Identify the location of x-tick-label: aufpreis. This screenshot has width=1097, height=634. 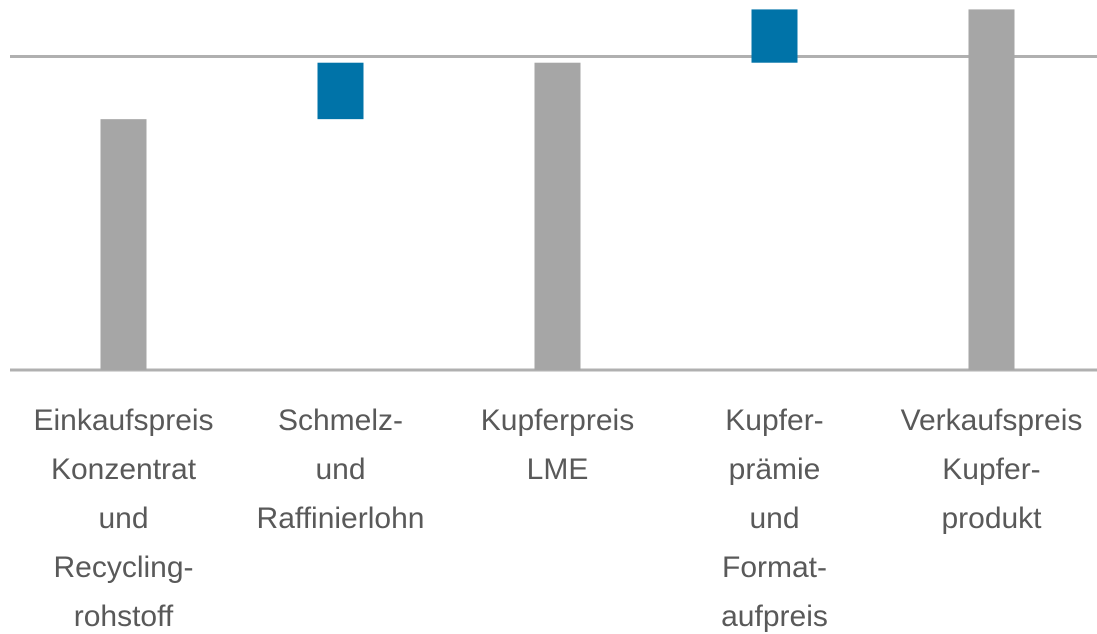
(774, 616).